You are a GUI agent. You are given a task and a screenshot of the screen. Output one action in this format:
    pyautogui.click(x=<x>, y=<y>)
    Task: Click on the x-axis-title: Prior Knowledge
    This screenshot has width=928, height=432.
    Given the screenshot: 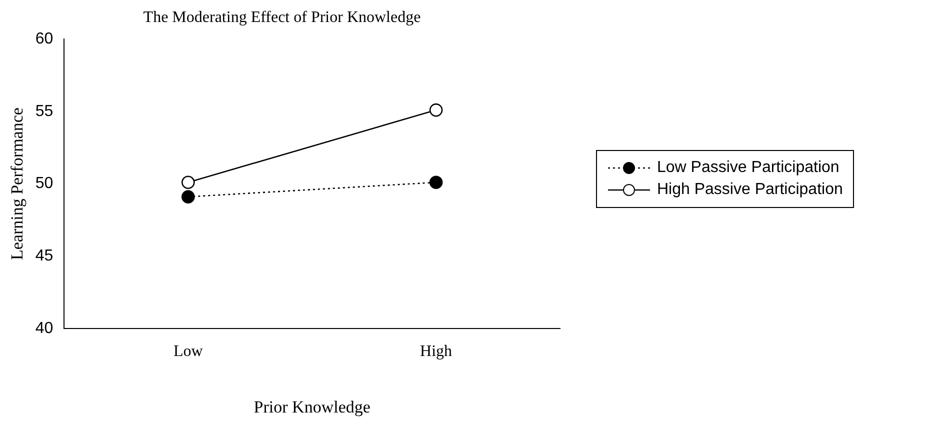 What is the action you would take?
    pyautogui.click(x=312, y=406)
    